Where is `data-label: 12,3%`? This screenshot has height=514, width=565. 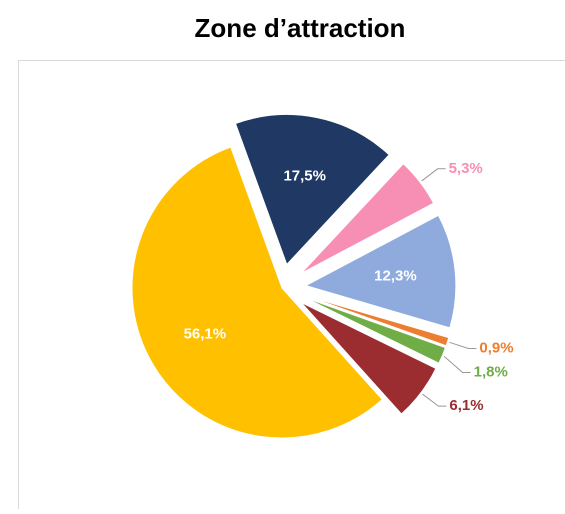
data-label: 12,3% is located at coordinates (395, 275).